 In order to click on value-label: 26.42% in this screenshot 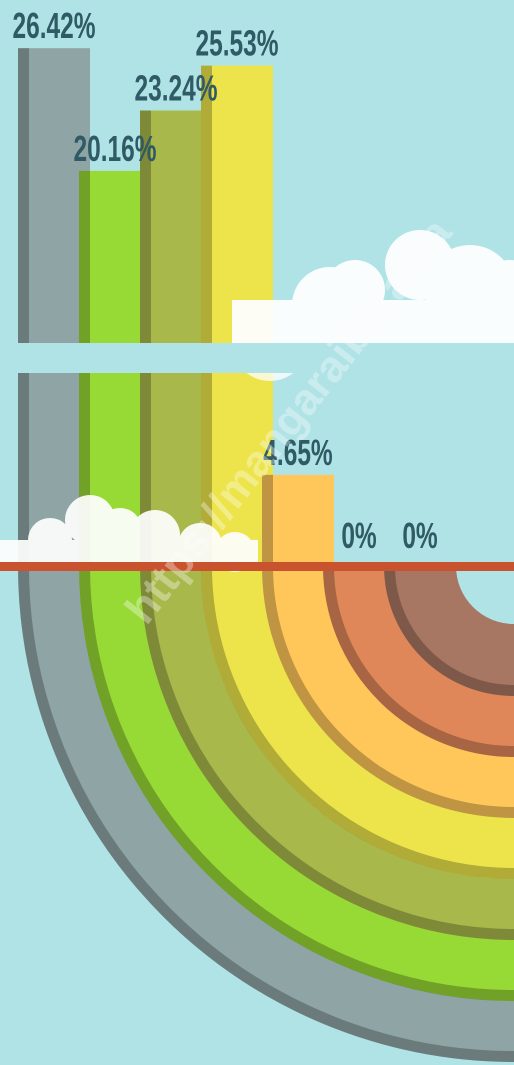, I will do `click(54, 25)`.